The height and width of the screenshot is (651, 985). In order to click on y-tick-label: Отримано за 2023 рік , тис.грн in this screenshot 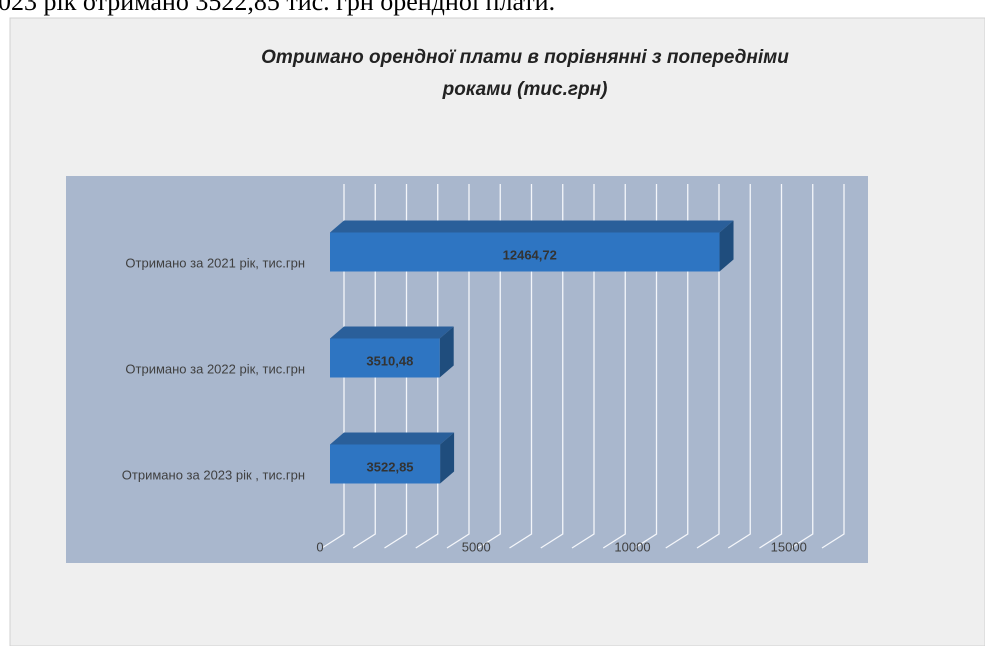, I will do `click(213, 474)`.